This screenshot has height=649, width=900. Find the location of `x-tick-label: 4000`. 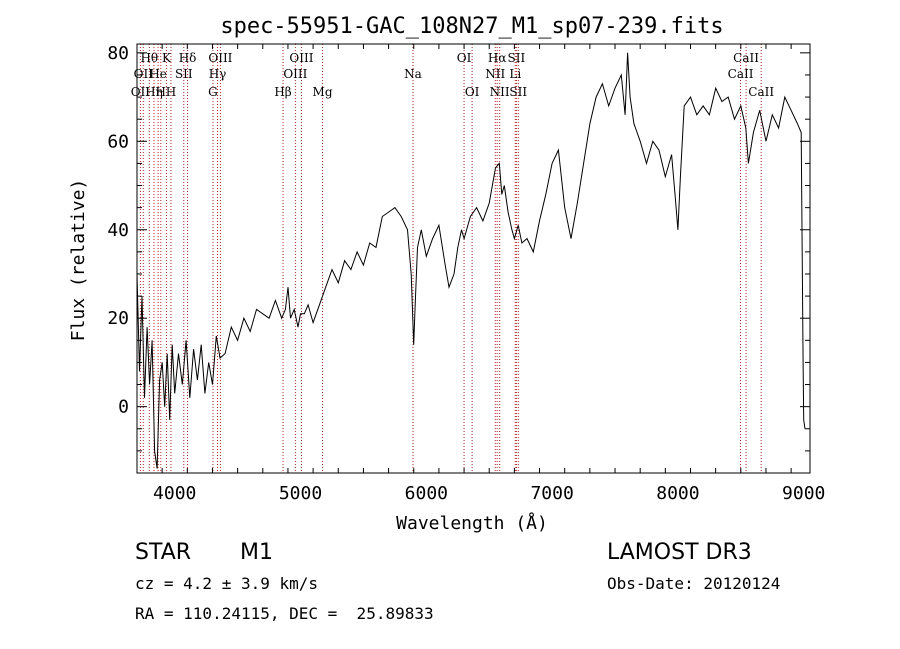

x-tick-label: 4000 is located at coordinates (174, 493).